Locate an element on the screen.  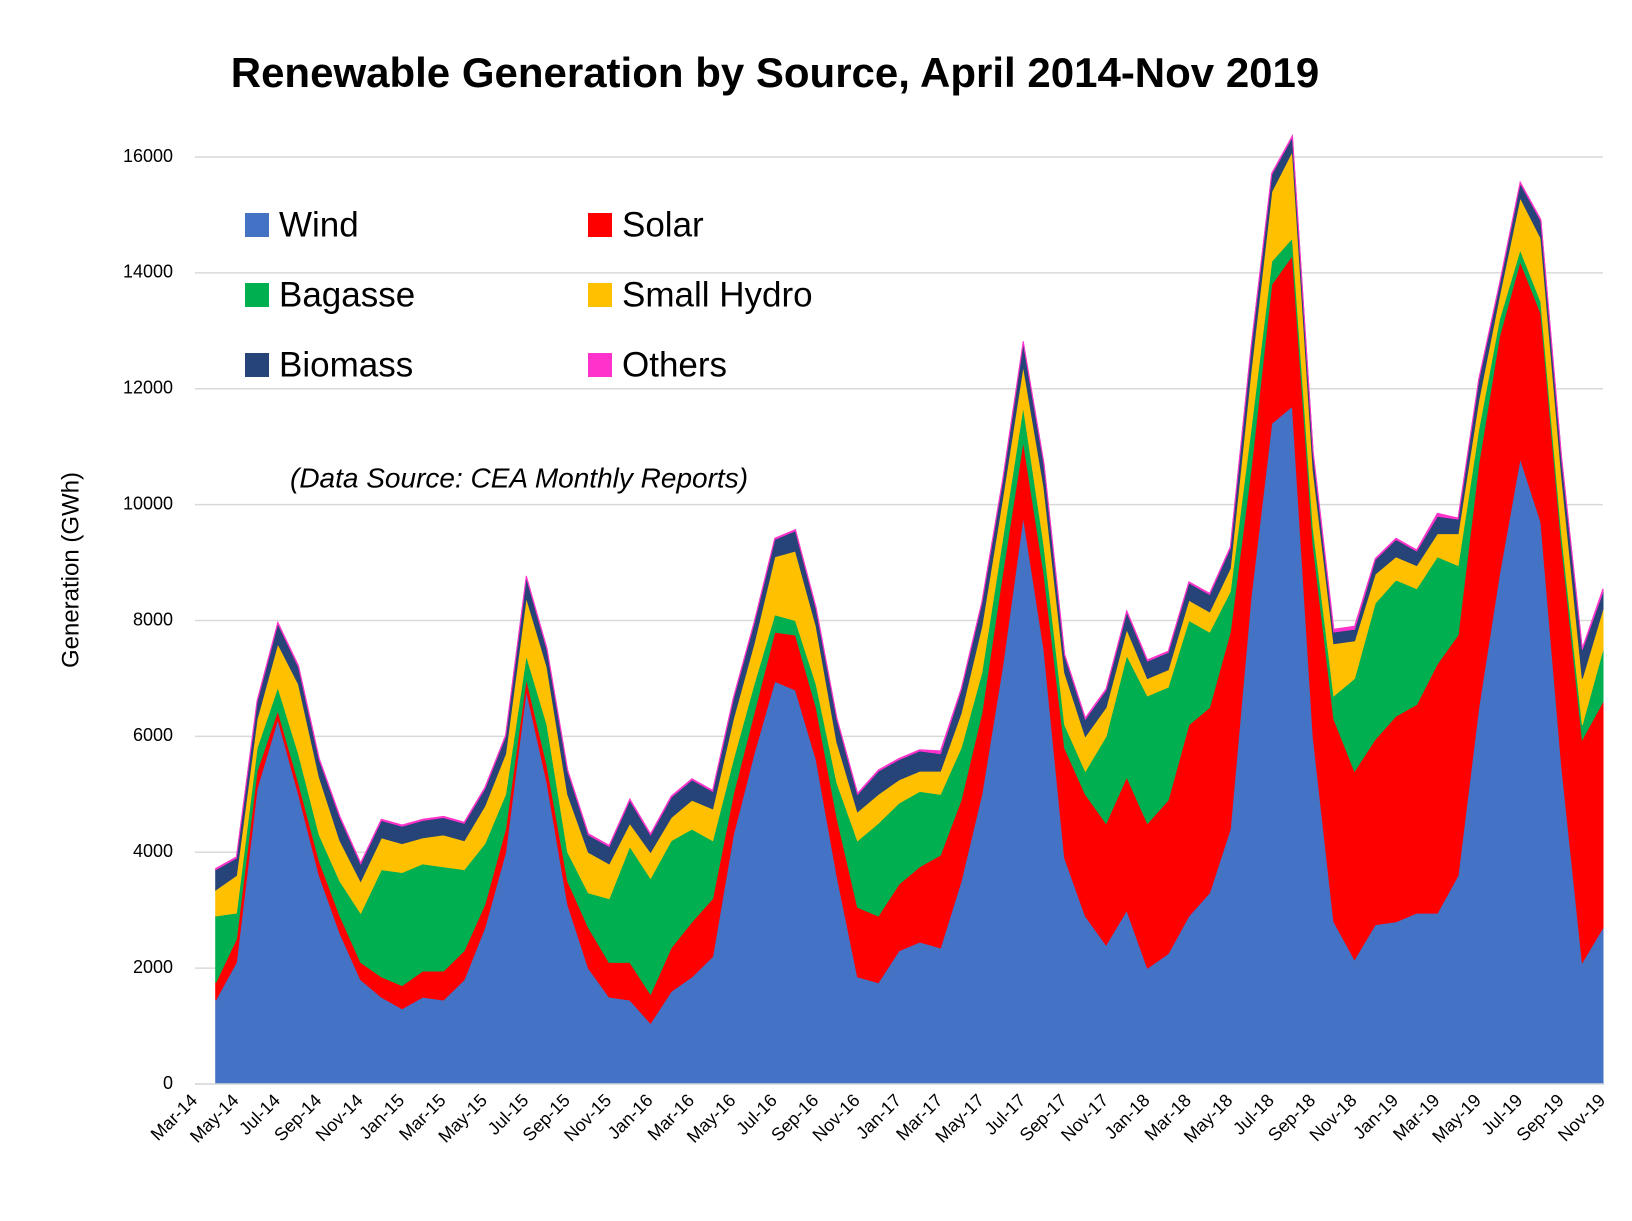
y-tick-label: 2000 is located at coordinates (153, 967).